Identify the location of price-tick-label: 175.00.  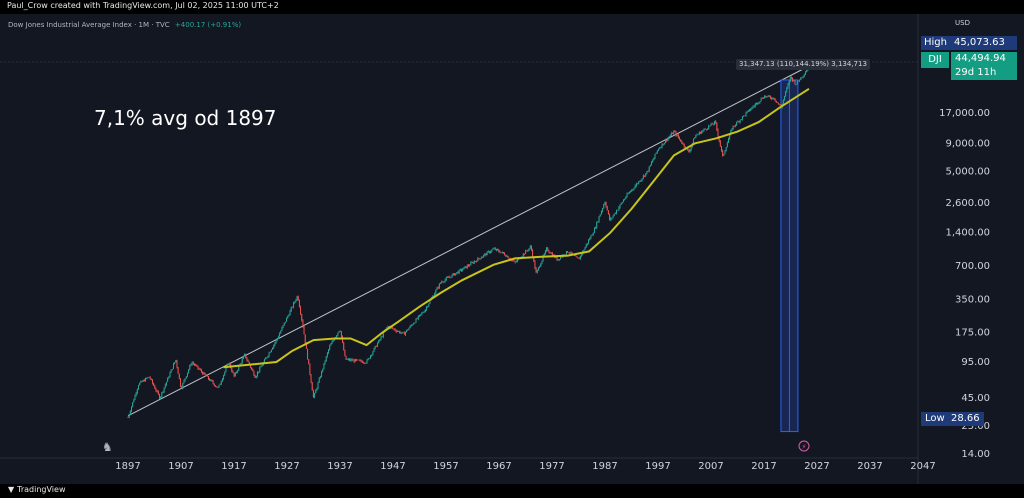
(972, 333).